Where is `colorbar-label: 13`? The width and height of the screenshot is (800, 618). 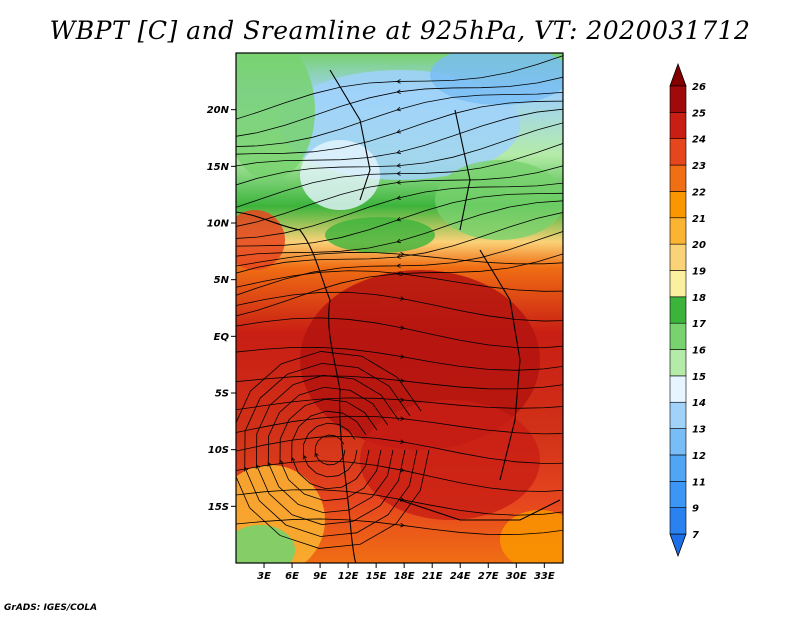
colorbar-label: 13 is located at coordinates (699, 430).